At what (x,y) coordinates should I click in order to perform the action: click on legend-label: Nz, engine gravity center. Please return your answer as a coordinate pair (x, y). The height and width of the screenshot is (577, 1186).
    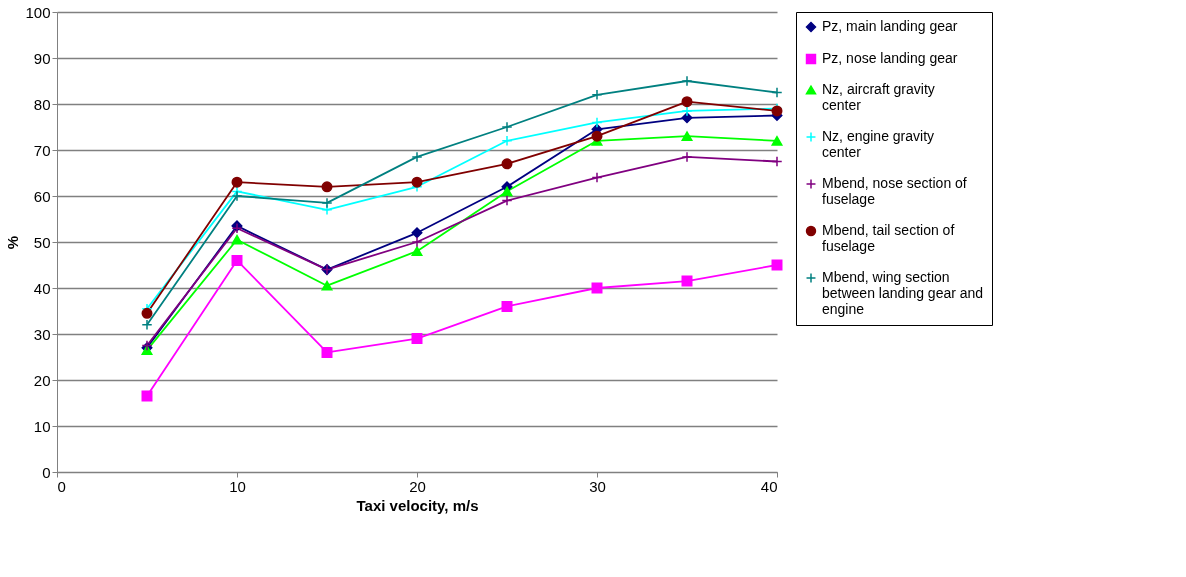
    Looking at the image, I should click on (878, 144).